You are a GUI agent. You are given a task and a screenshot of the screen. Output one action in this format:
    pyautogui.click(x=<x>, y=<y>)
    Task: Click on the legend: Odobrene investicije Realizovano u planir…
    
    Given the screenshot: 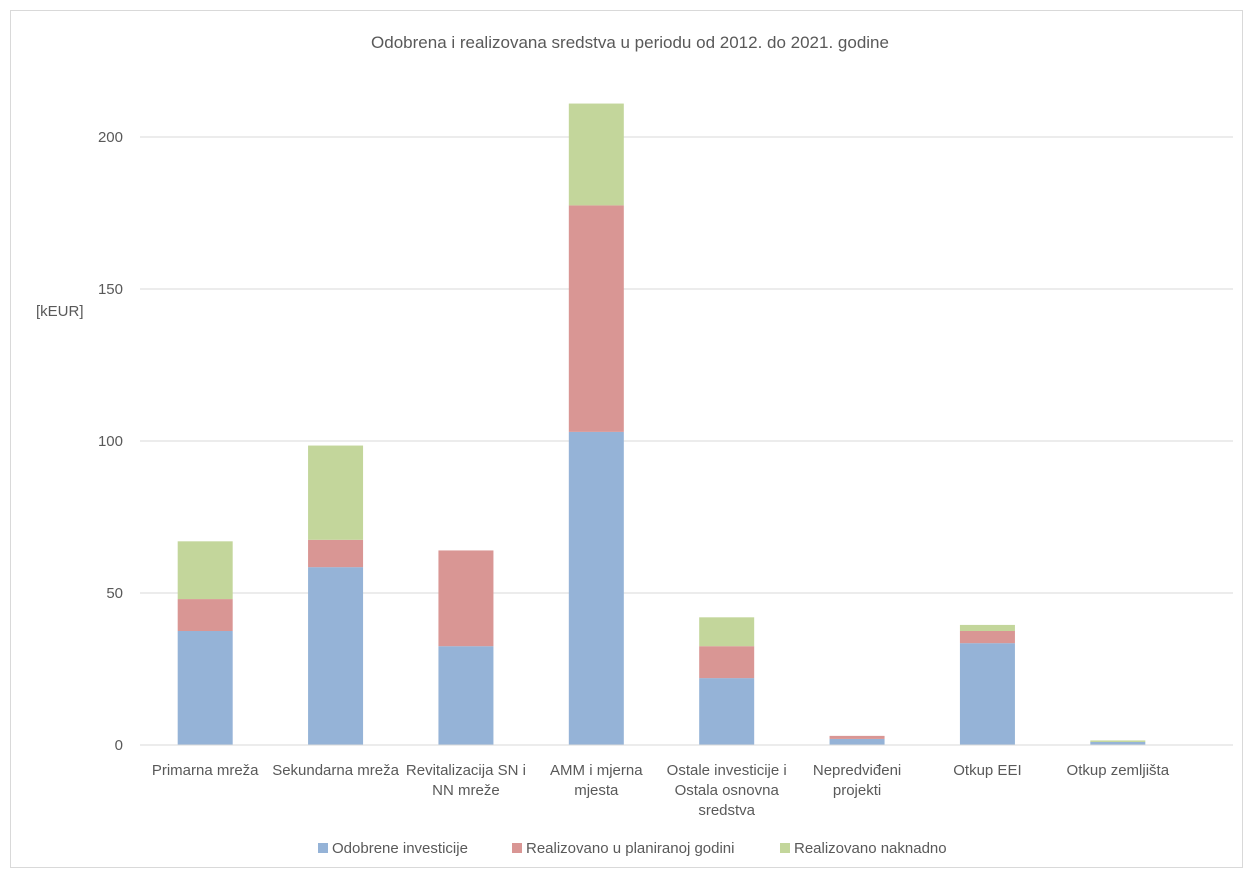 What is the action you would take?
    pyautogui.click(x=632, y=848)
    